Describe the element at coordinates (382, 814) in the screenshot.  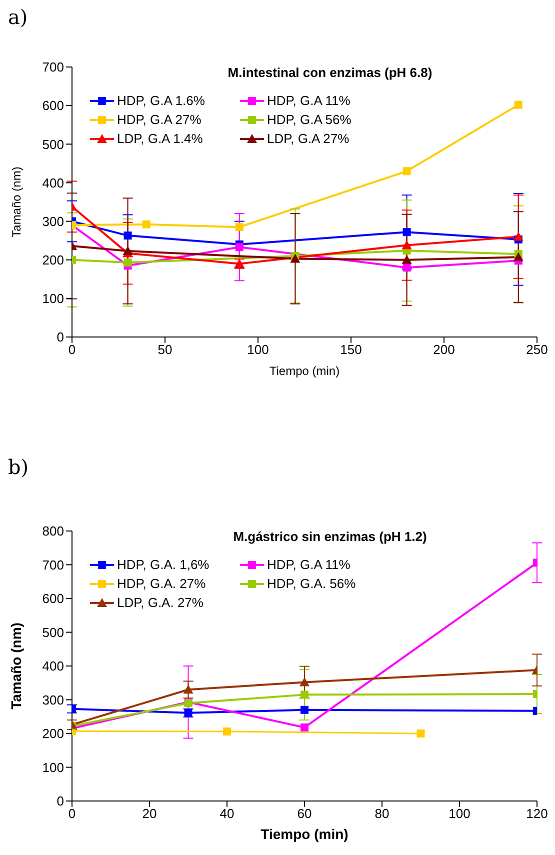
I see `x-tick-label: 80` at that location.